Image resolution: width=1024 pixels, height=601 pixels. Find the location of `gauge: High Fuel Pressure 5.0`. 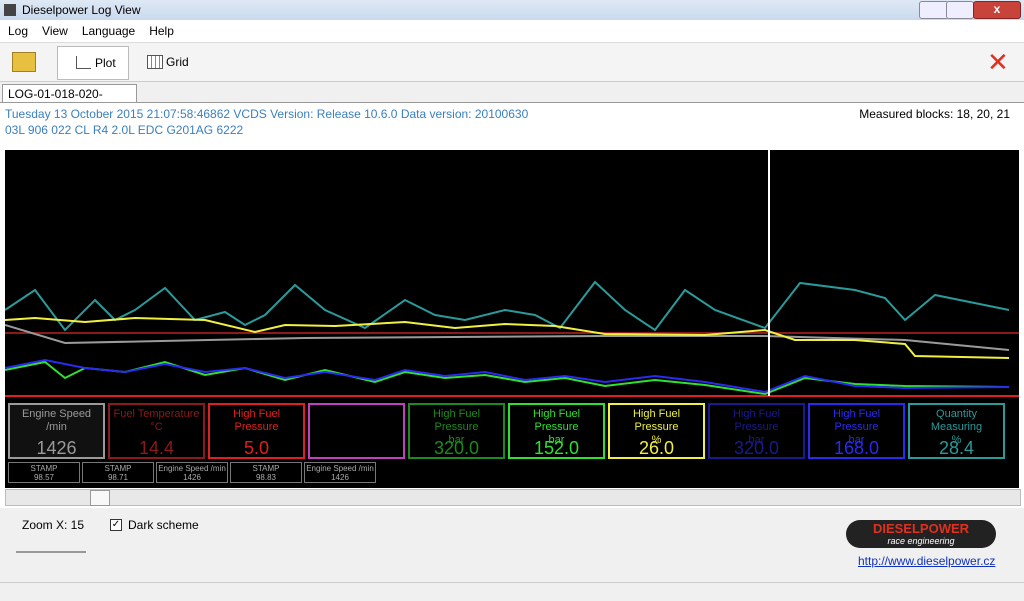

gauge: High Fuel Pressure 5.0 is located at coordinates (256, 431).